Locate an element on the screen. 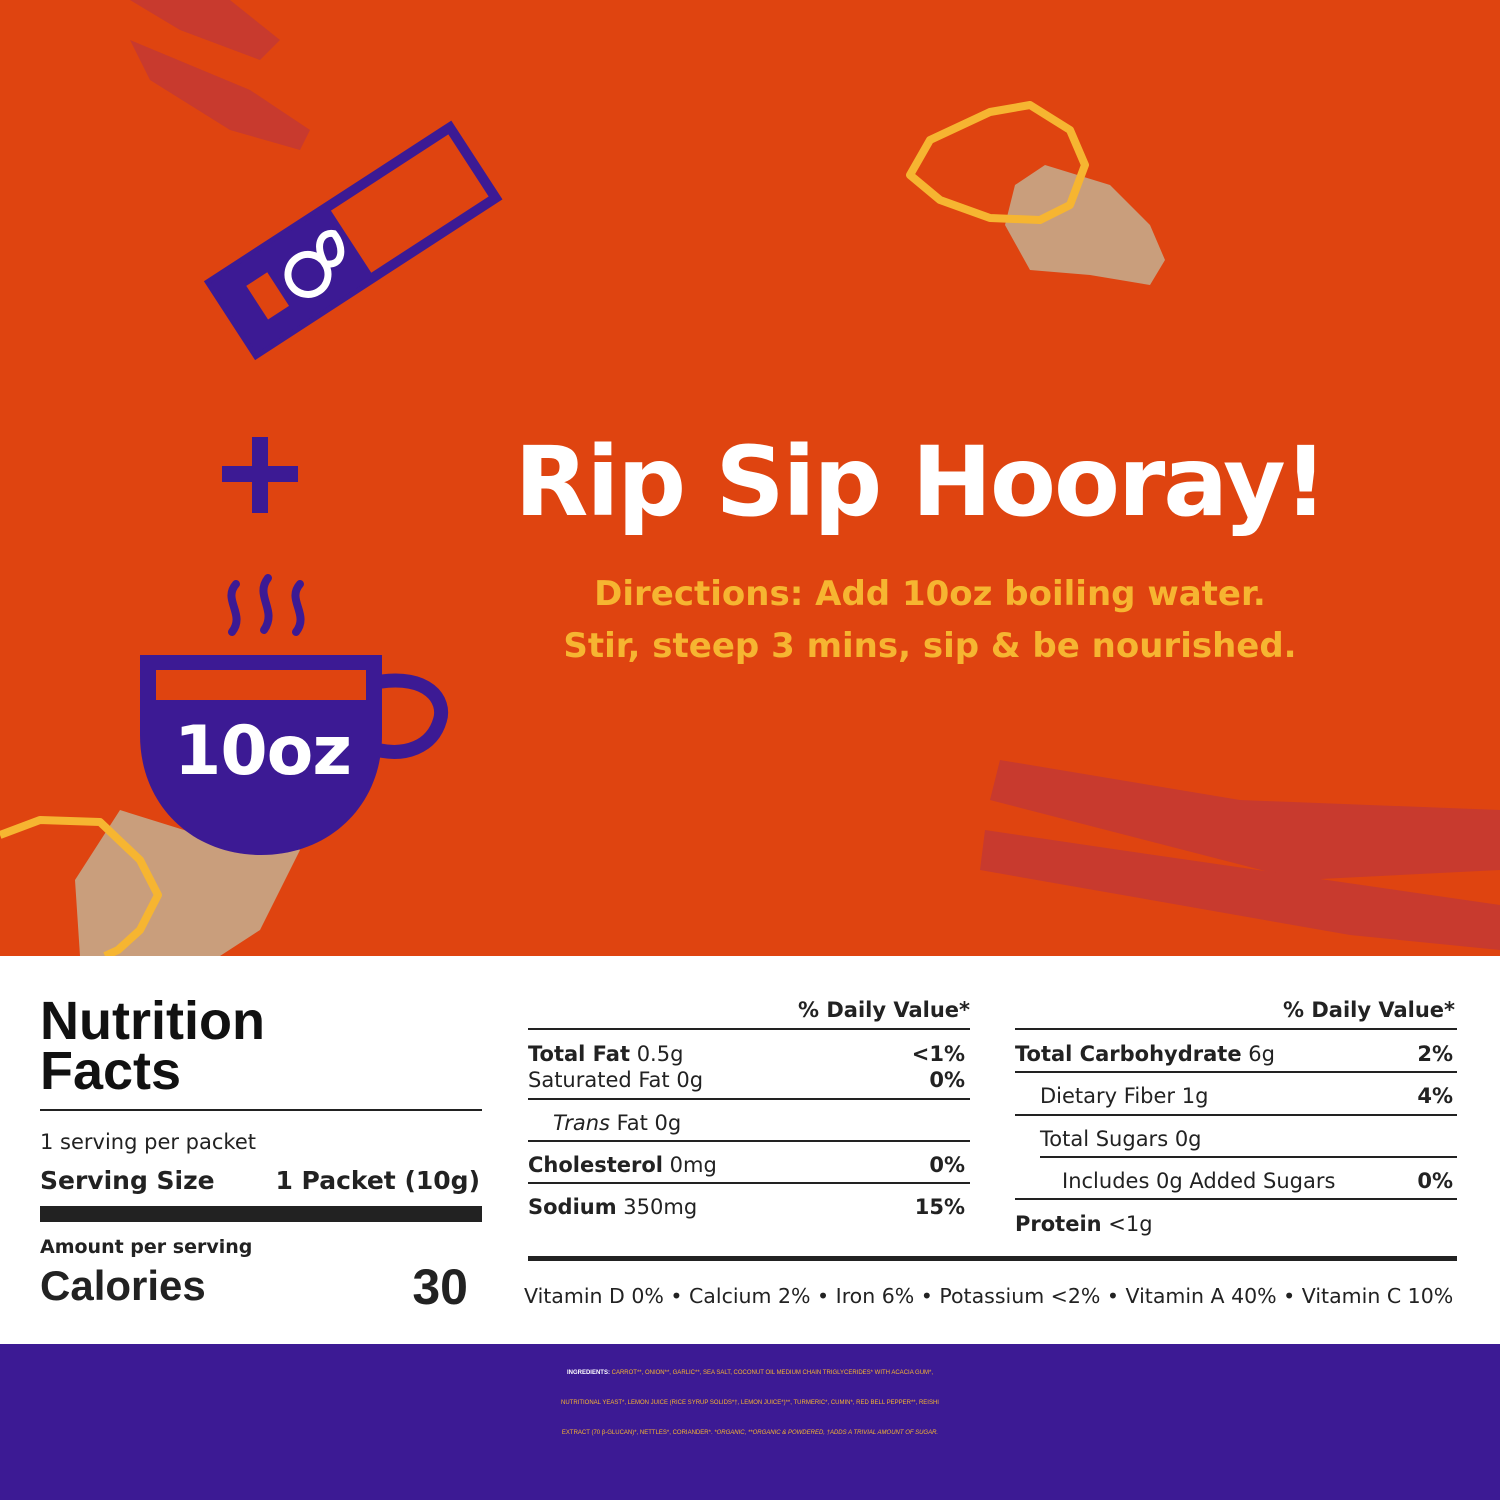 The height and width of the screenshot is (1500, 1500). nutrient-saturated-fat: Saturated Fat 0g is located at coordinates (615, 1080).